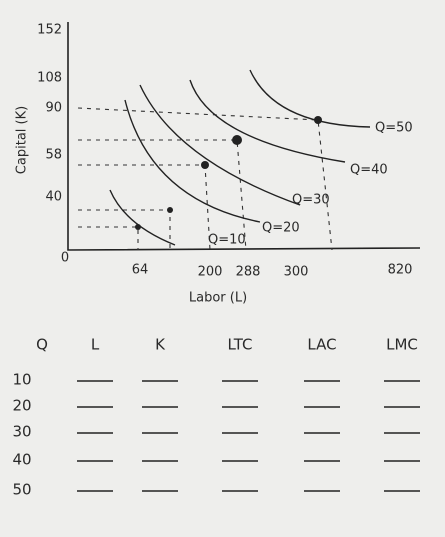 The width and height of the screenshot is (445, 537). What do you see at coordinates (21, 406) in the screenshot?
I see `row-label: 20` at bounding box center [21, 406].